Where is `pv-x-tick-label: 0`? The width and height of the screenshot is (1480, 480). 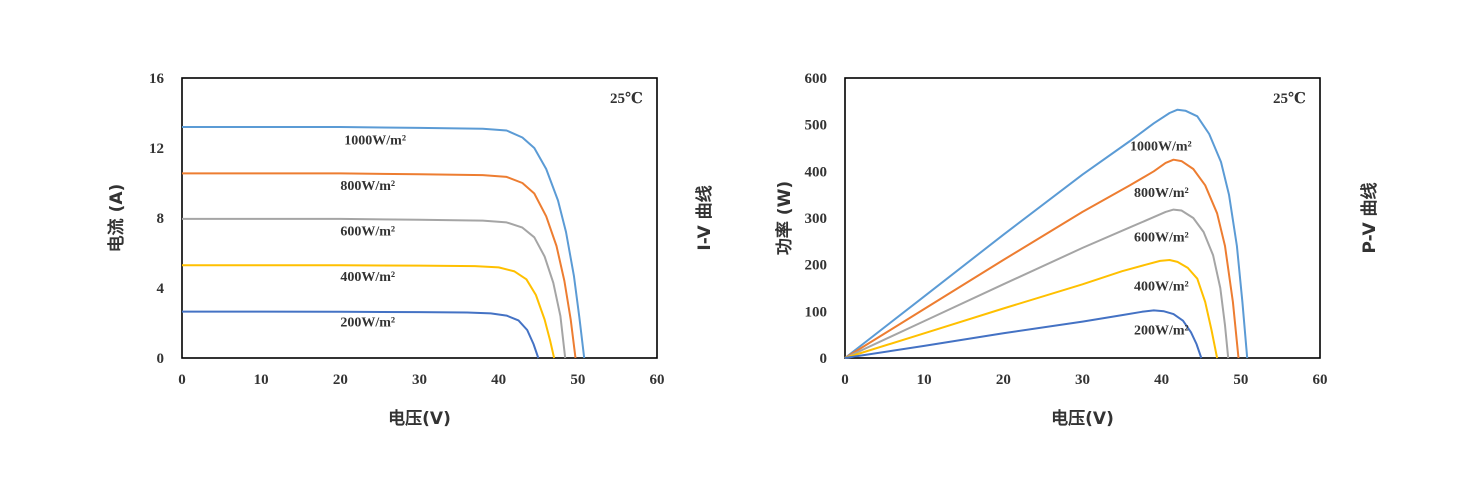
pv-x-tick-label: 0 is located at coordinates (845, 380).